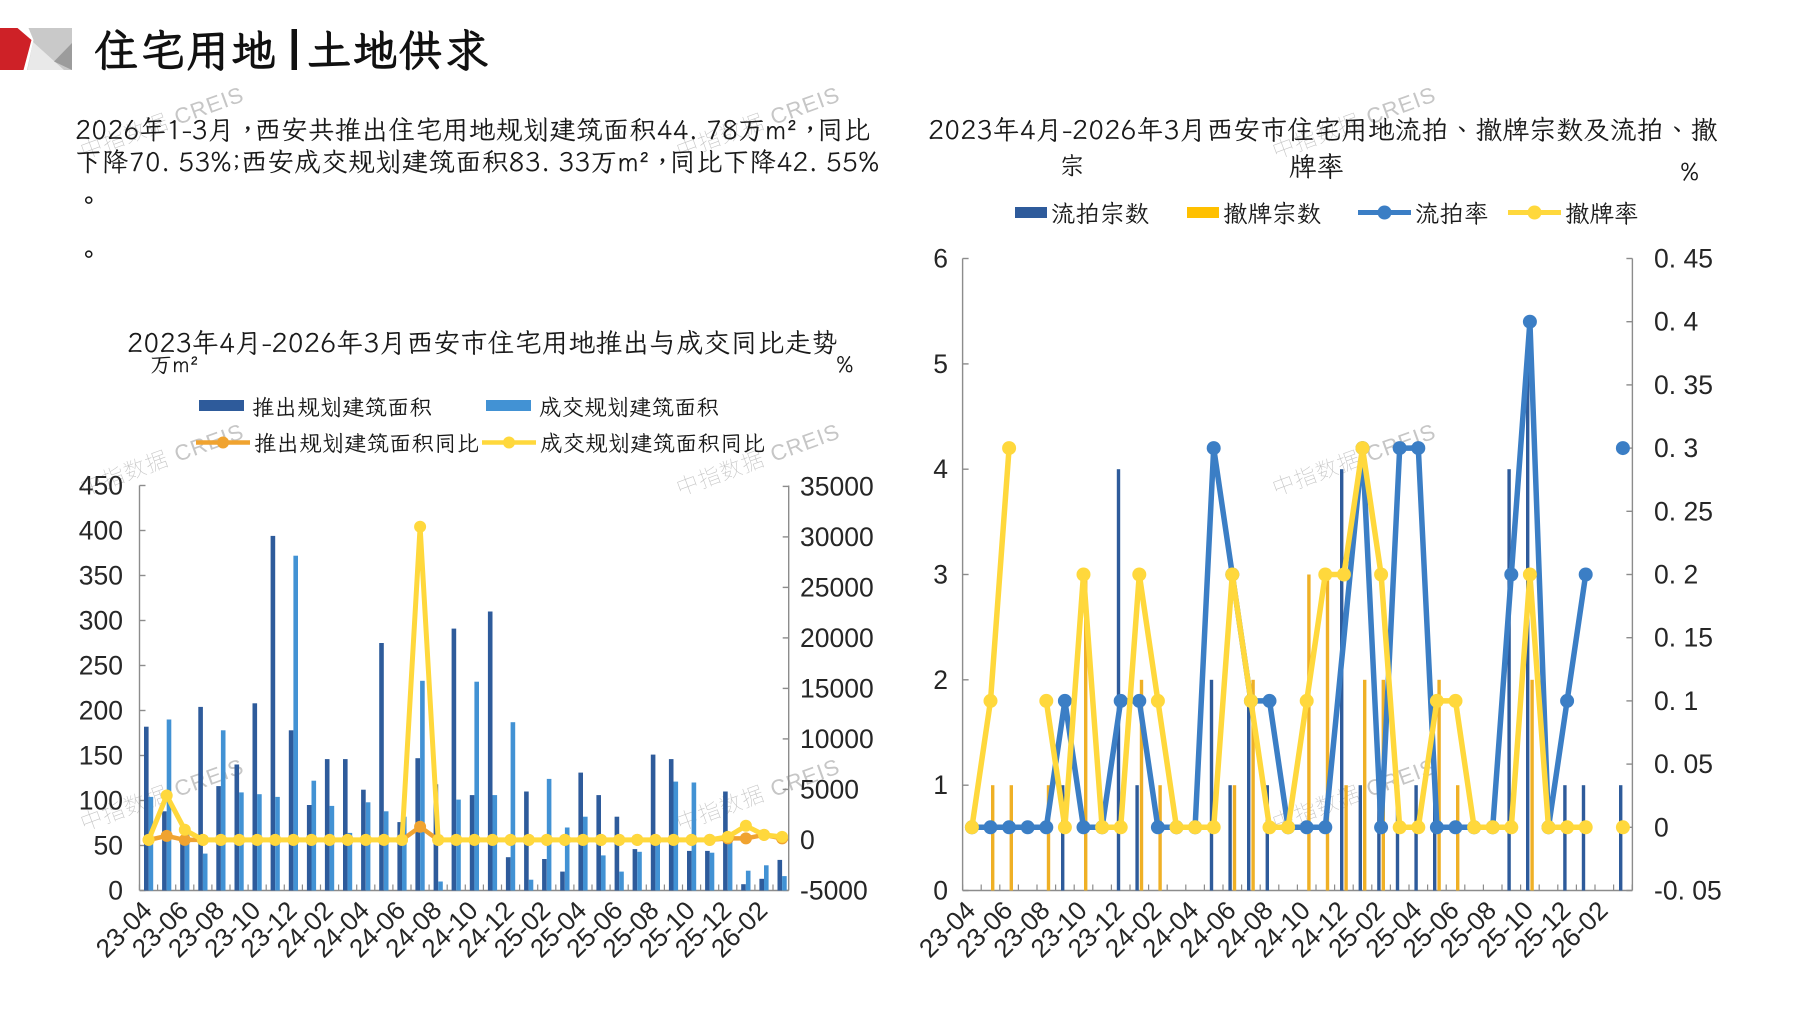  What do you see at coordinates (940, 680) in the screenshot?
I see `svg-text: 2` at bounding box center [940, 680].